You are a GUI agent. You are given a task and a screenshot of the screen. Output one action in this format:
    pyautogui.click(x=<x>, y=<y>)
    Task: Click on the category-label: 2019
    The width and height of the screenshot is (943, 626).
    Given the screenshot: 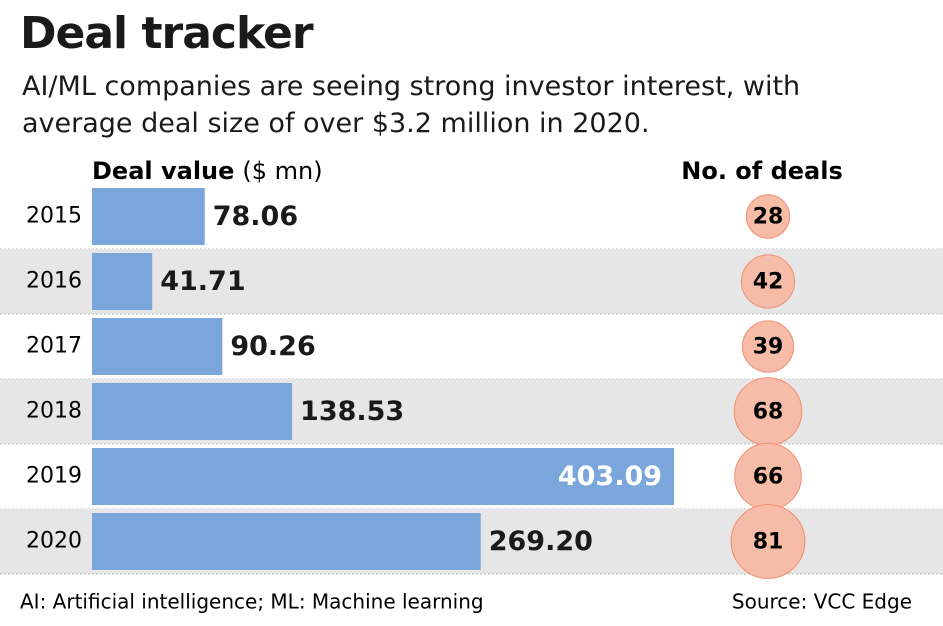 What is the action you would take?
    pyautogui.click(x=54, y=476)
    